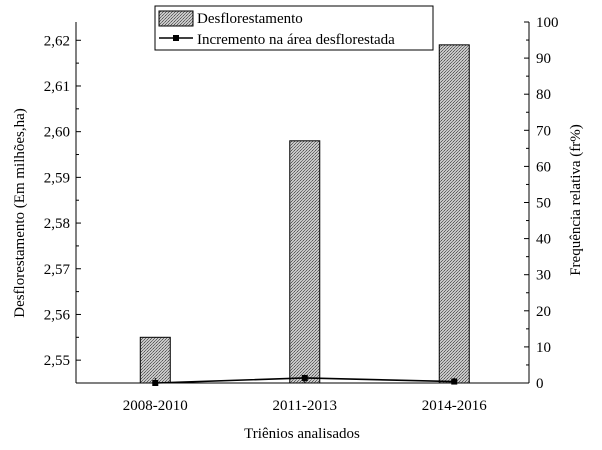  I want to click on bar-2008-2010, so click(155, 360).